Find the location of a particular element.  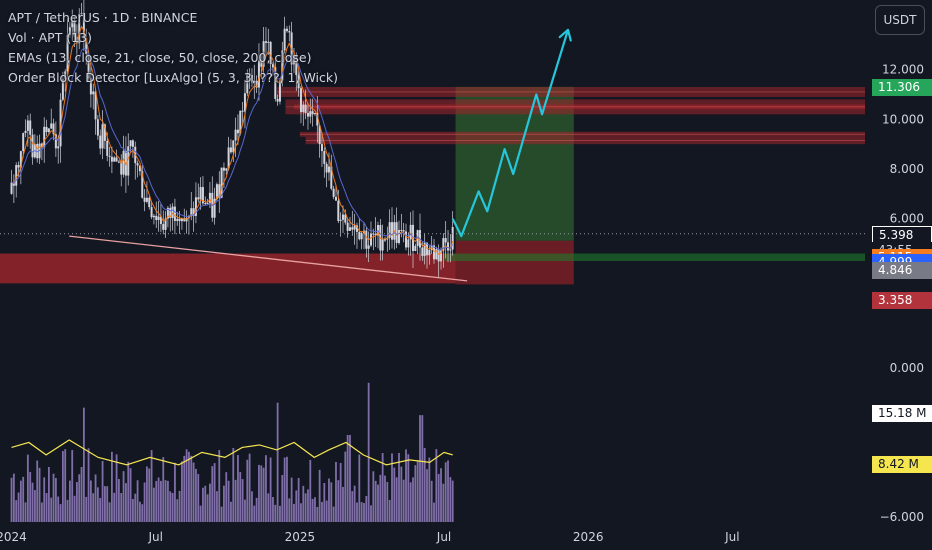

price-tag: 15.18 M is located at coordinates (902, 413).